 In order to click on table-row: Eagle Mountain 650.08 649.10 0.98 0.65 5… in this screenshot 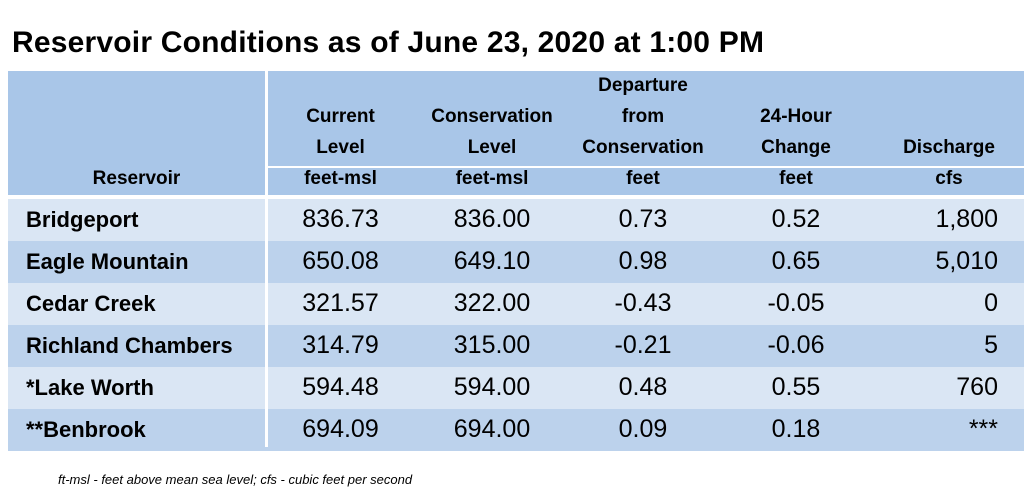, I will do `click(516, 262)`.